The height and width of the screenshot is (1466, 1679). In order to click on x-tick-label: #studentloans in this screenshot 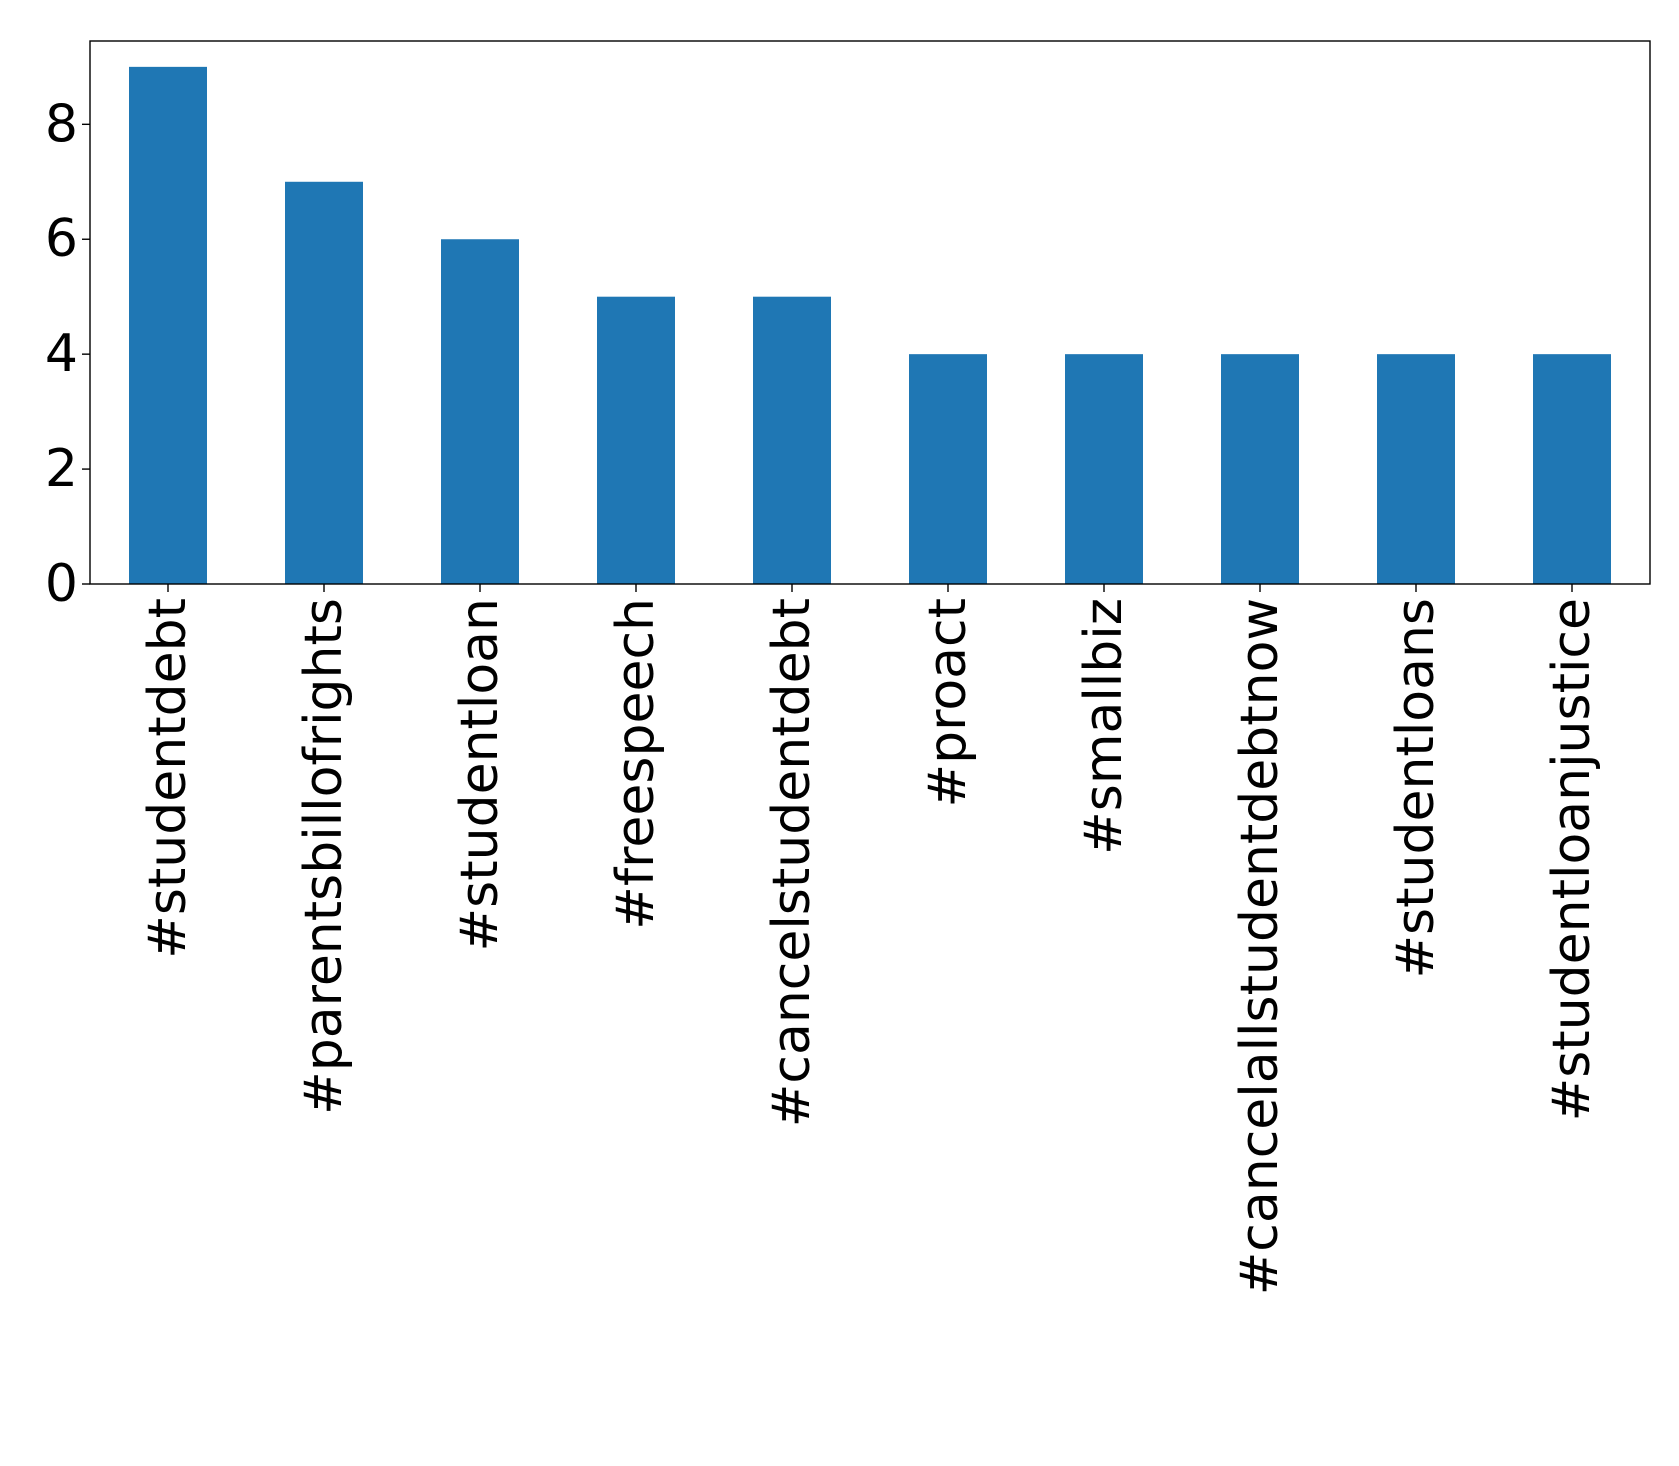, I will do `click(1416, 788)`.